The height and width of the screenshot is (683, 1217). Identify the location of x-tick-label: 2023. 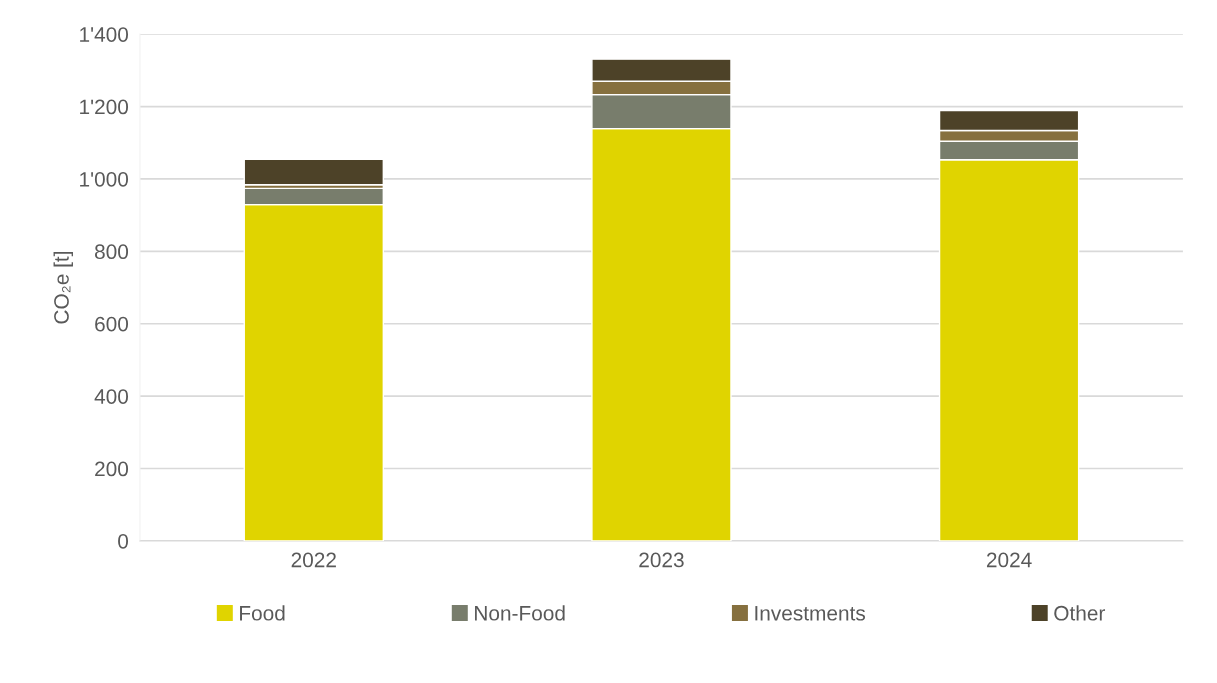
(661, 560).